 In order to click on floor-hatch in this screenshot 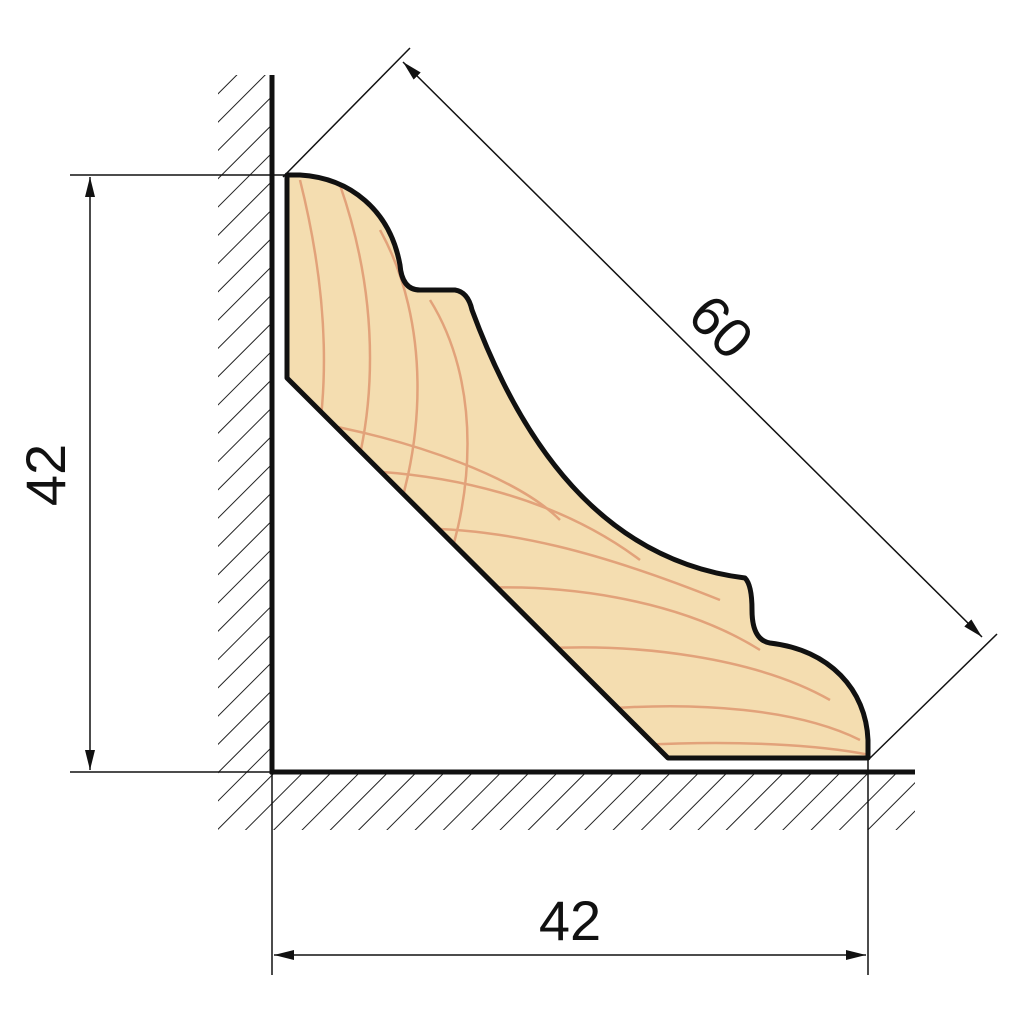, I will do `click(593, 801)`.